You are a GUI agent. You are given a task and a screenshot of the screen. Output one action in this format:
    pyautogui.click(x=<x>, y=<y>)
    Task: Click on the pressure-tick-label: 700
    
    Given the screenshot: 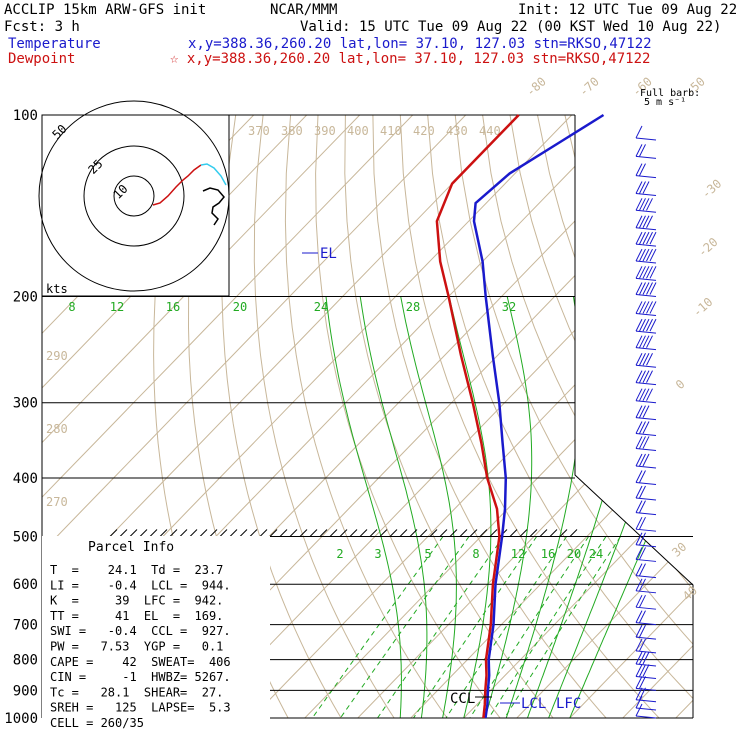 What is the action you would take?
    pyautogui.click(x=25, y=626)
    